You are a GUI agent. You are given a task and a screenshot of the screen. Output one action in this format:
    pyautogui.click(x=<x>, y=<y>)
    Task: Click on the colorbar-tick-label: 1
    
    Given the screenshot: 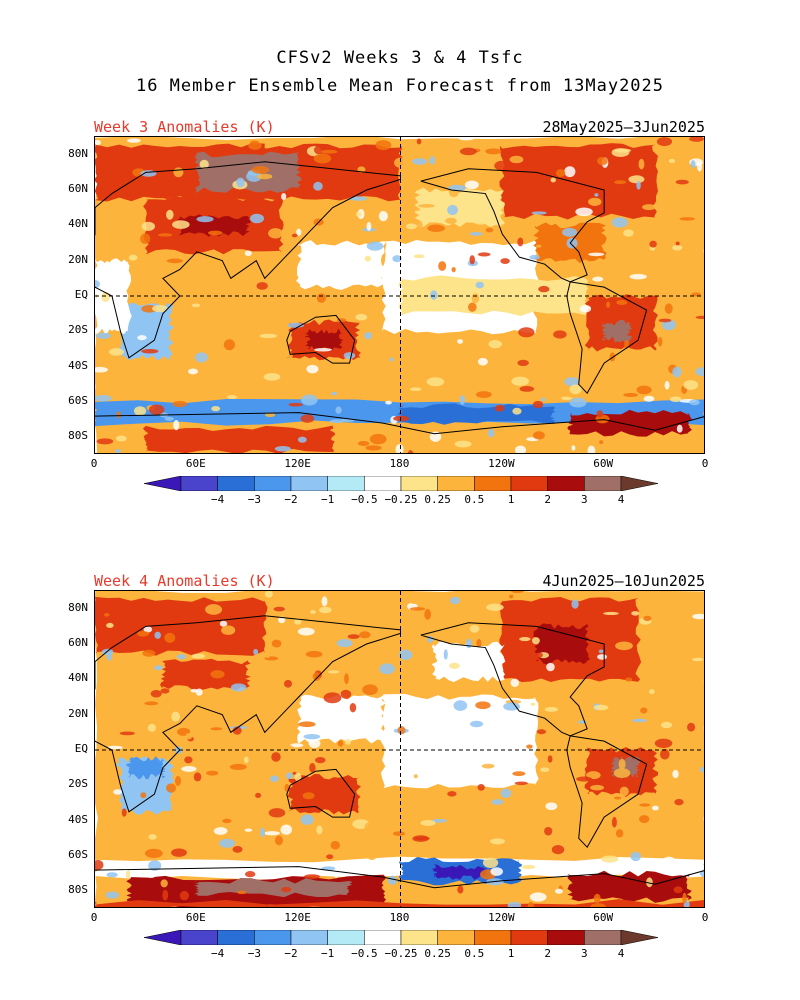 What is the action you would take?
    pyautogui.click(x=511, y=499)
    